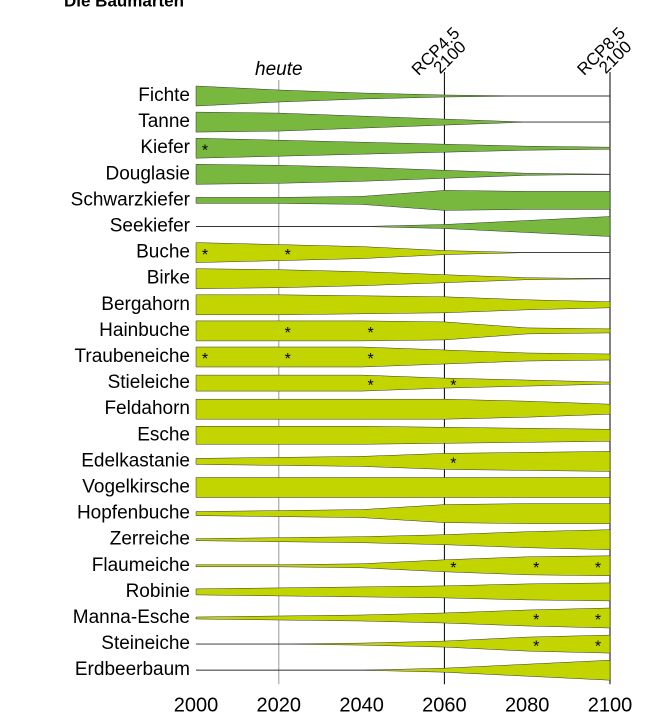 The width and height of the screenshot is (649, 725). I want to click on row-label: Vogelkirsche, so click(136, 487).